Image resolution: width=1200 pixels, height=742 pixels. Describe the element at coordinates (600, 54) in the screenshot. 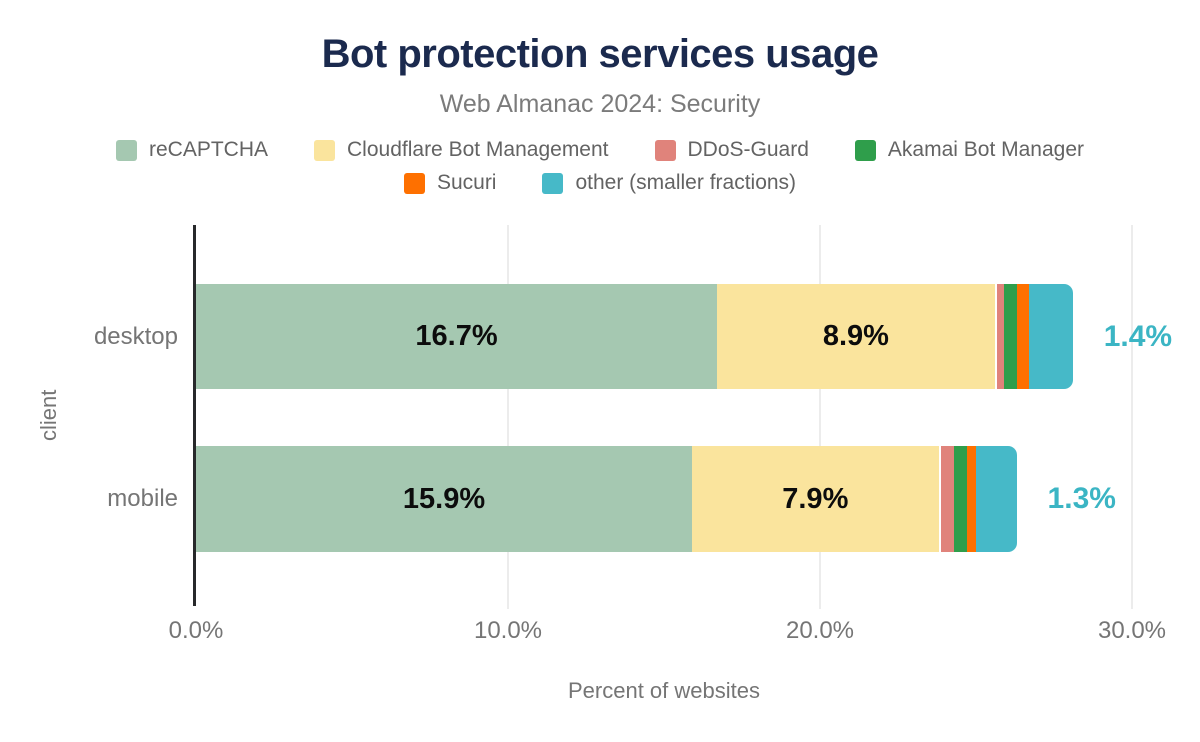

I see `chart-title: Bot protection services usage` at that location.